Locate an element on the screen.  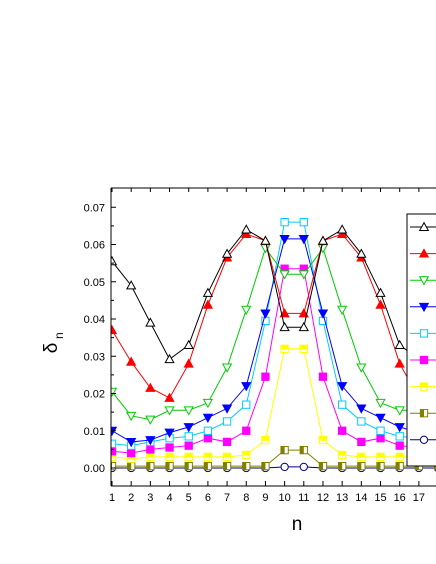
legend-box is located at coordinates (421, 340).